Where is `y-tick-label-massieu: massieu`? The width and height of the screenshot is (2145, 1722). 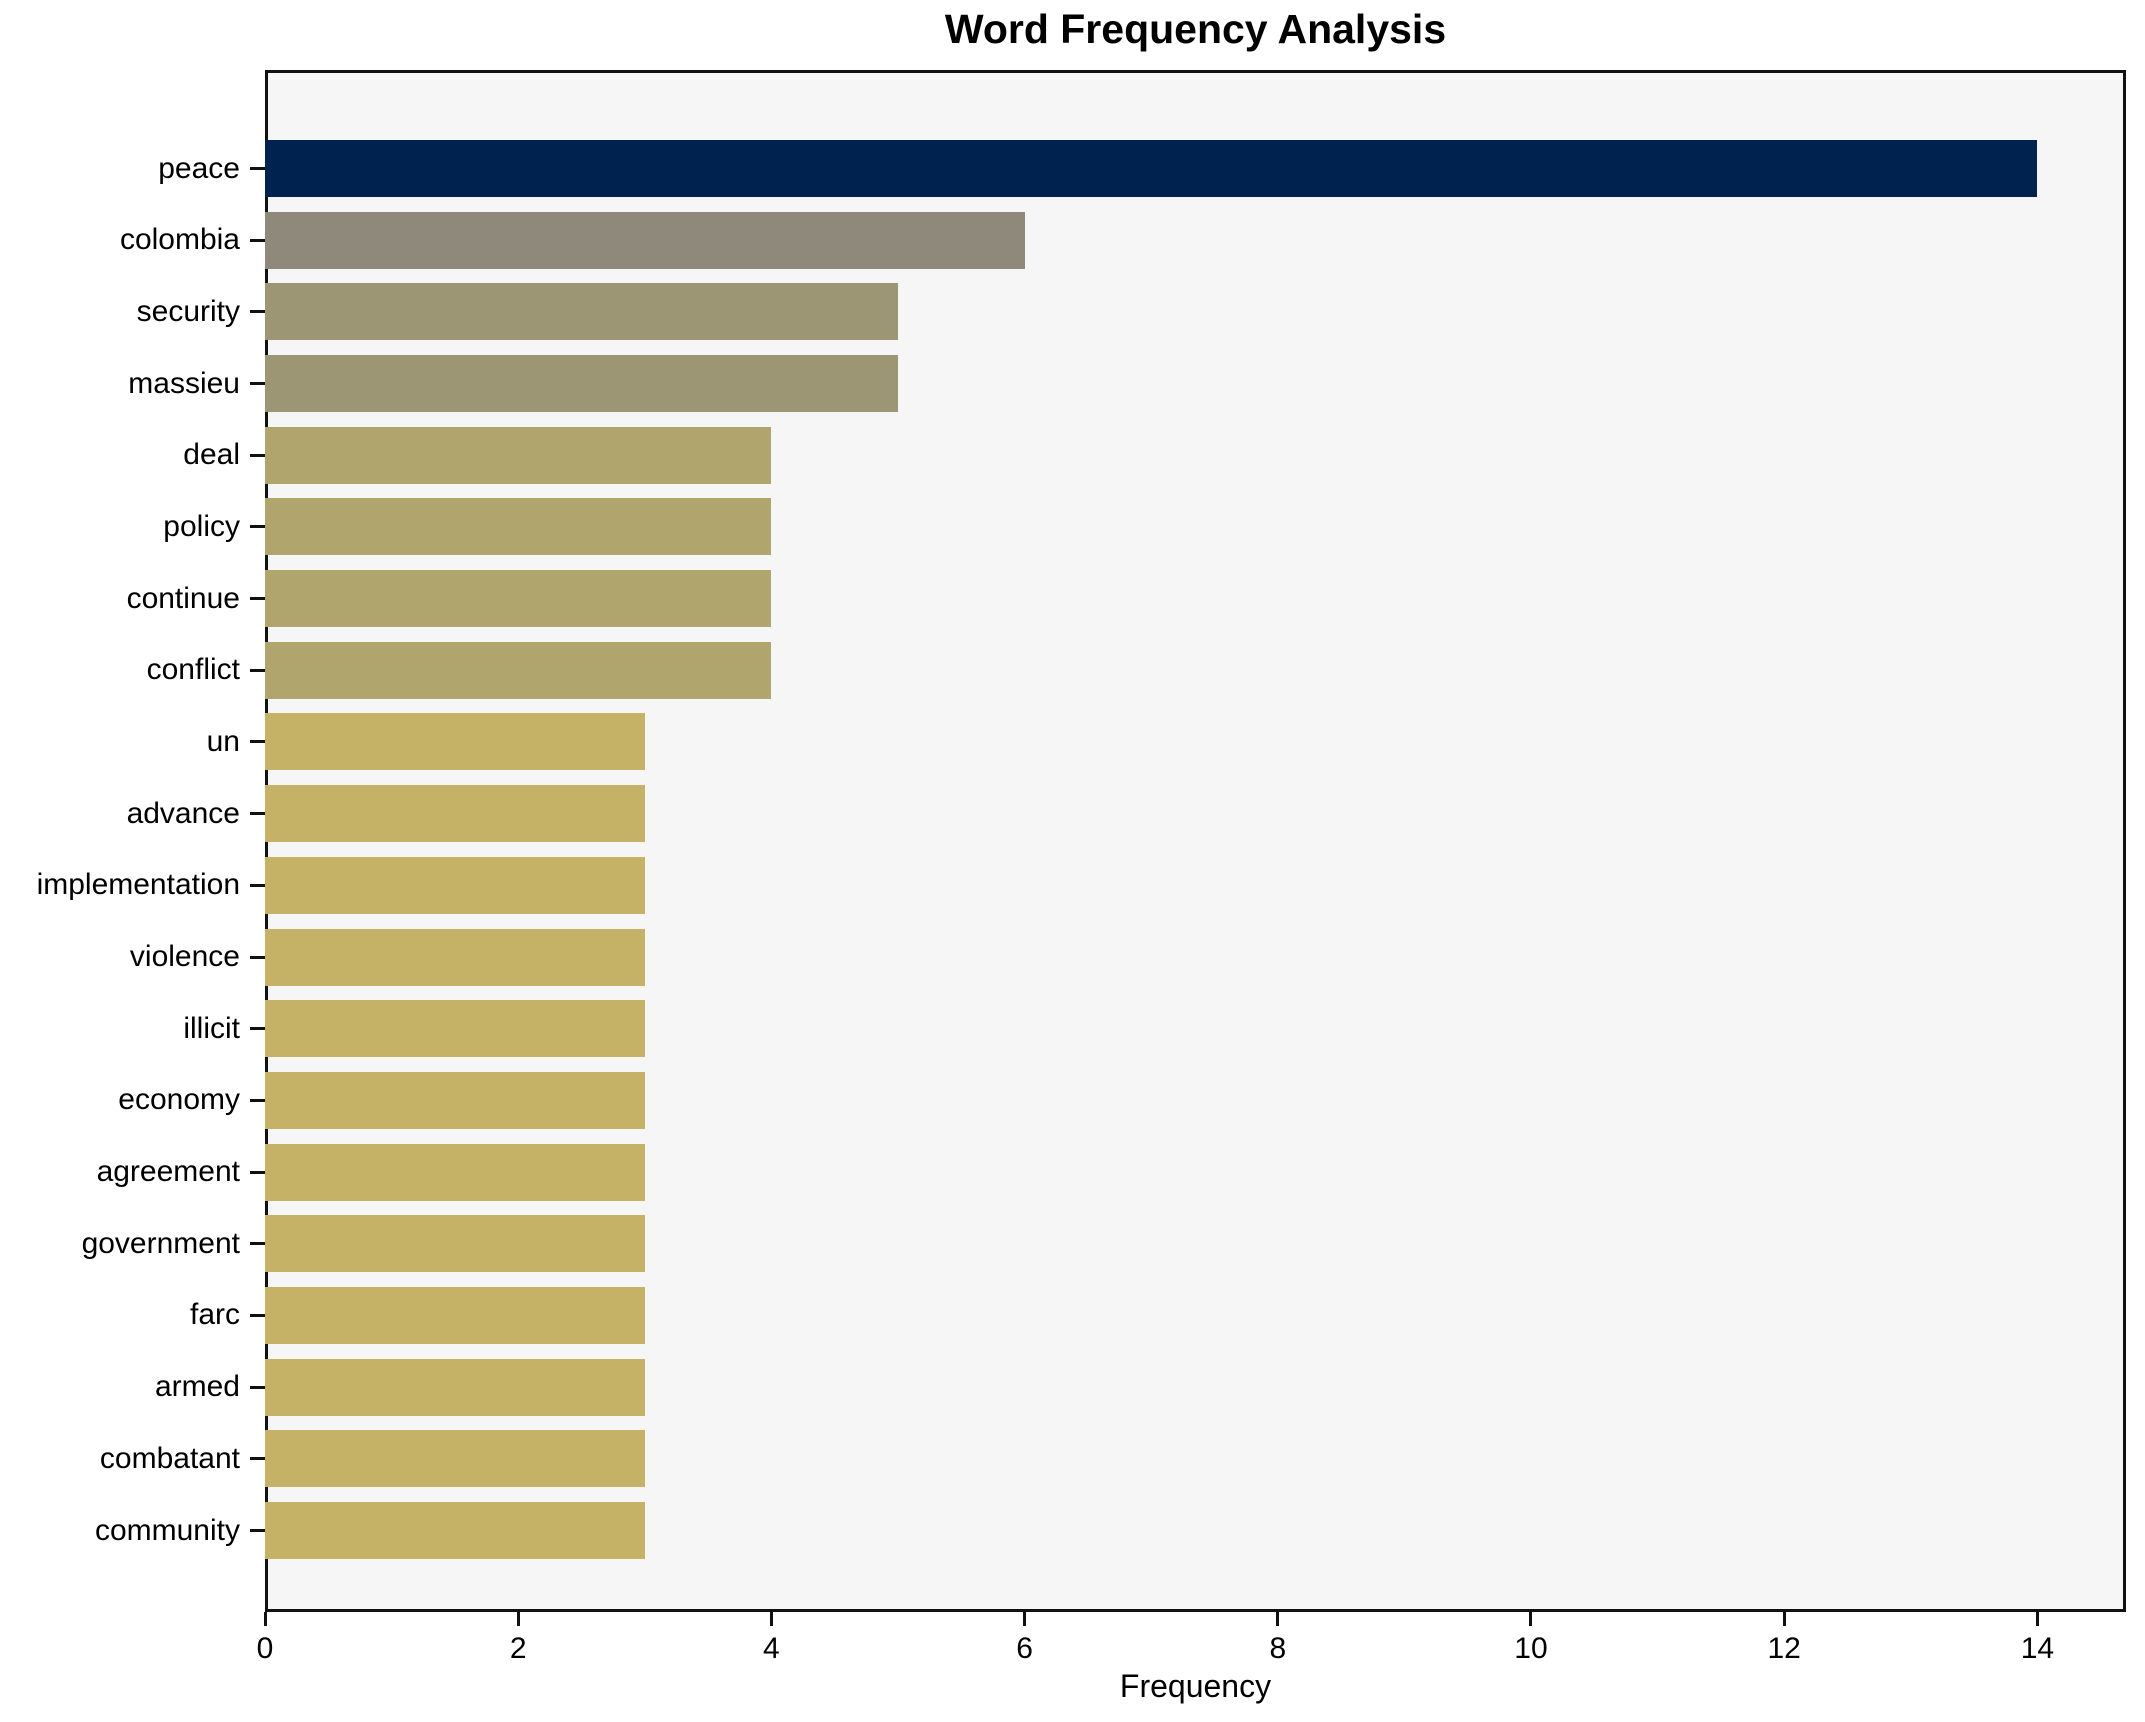
y-tick-label-massieu: massieu is located at coordinates (184, 383).